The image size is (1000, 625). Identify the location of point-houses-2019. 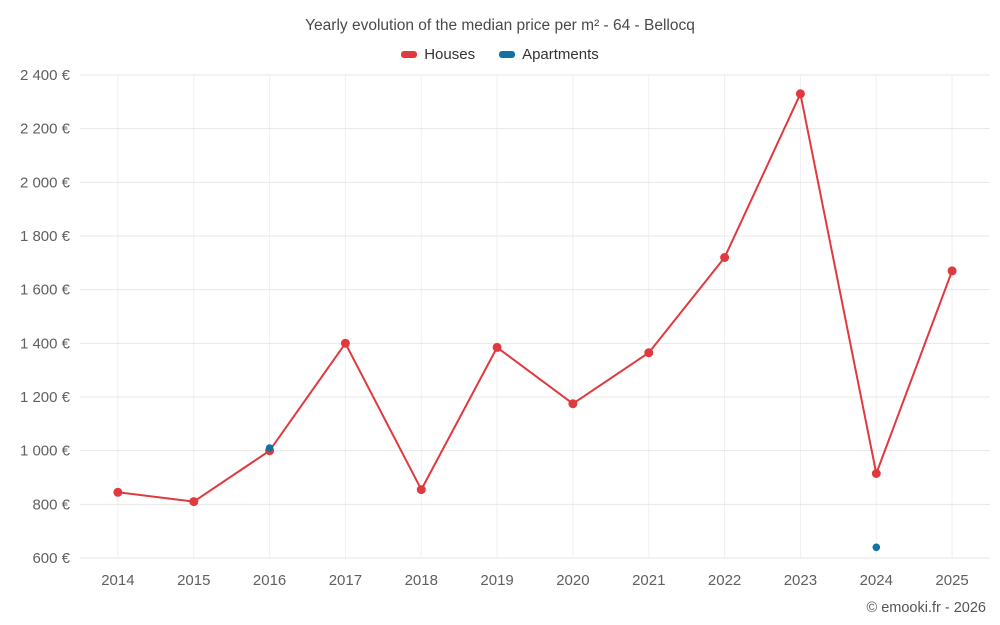
(497, 347).